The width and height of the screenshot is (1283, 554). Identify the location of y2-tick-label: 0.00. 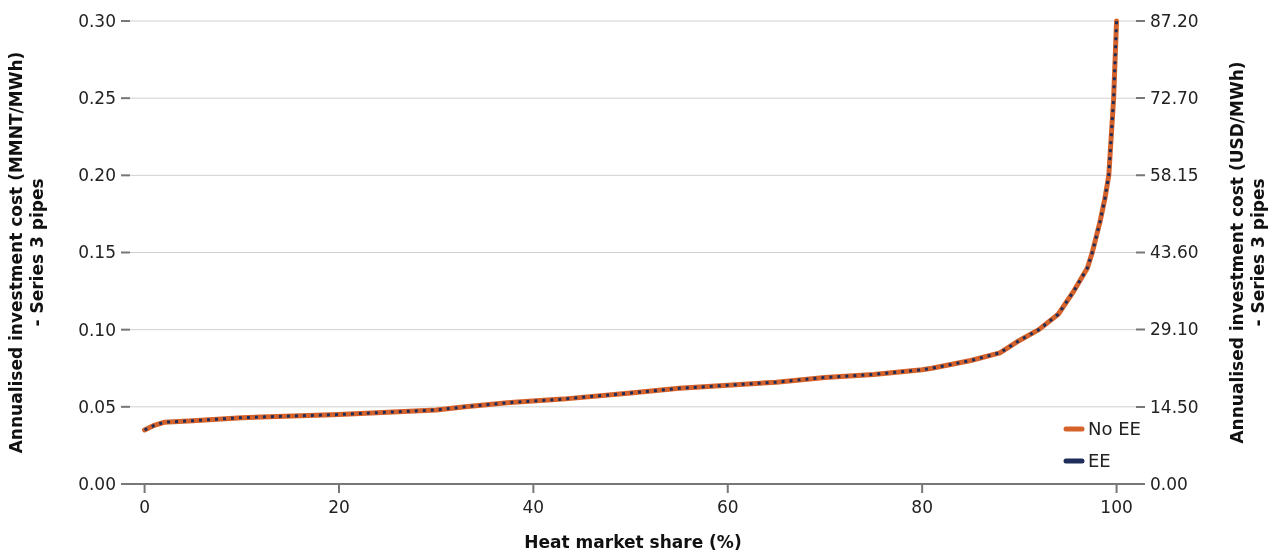
(1169, 483).